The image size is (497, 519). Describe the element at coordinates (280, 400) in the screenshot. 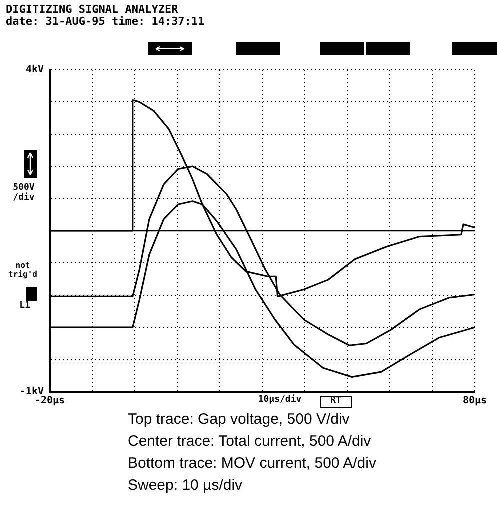

I see `text: 10µs/div` at that location.